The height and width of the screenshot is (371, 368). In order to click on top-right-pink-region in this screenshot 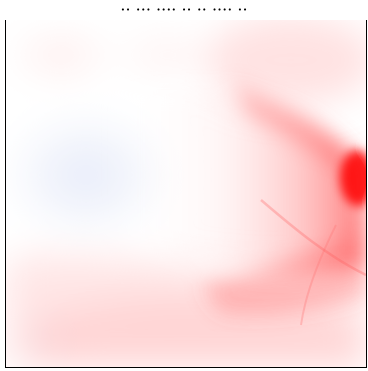, I will do `click(286, 62)`.